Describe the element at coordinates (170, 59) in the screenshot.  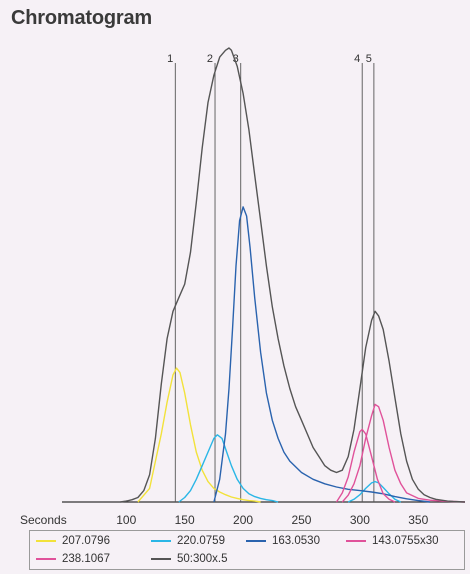
I see `peak-marker-label: 1` at that location.